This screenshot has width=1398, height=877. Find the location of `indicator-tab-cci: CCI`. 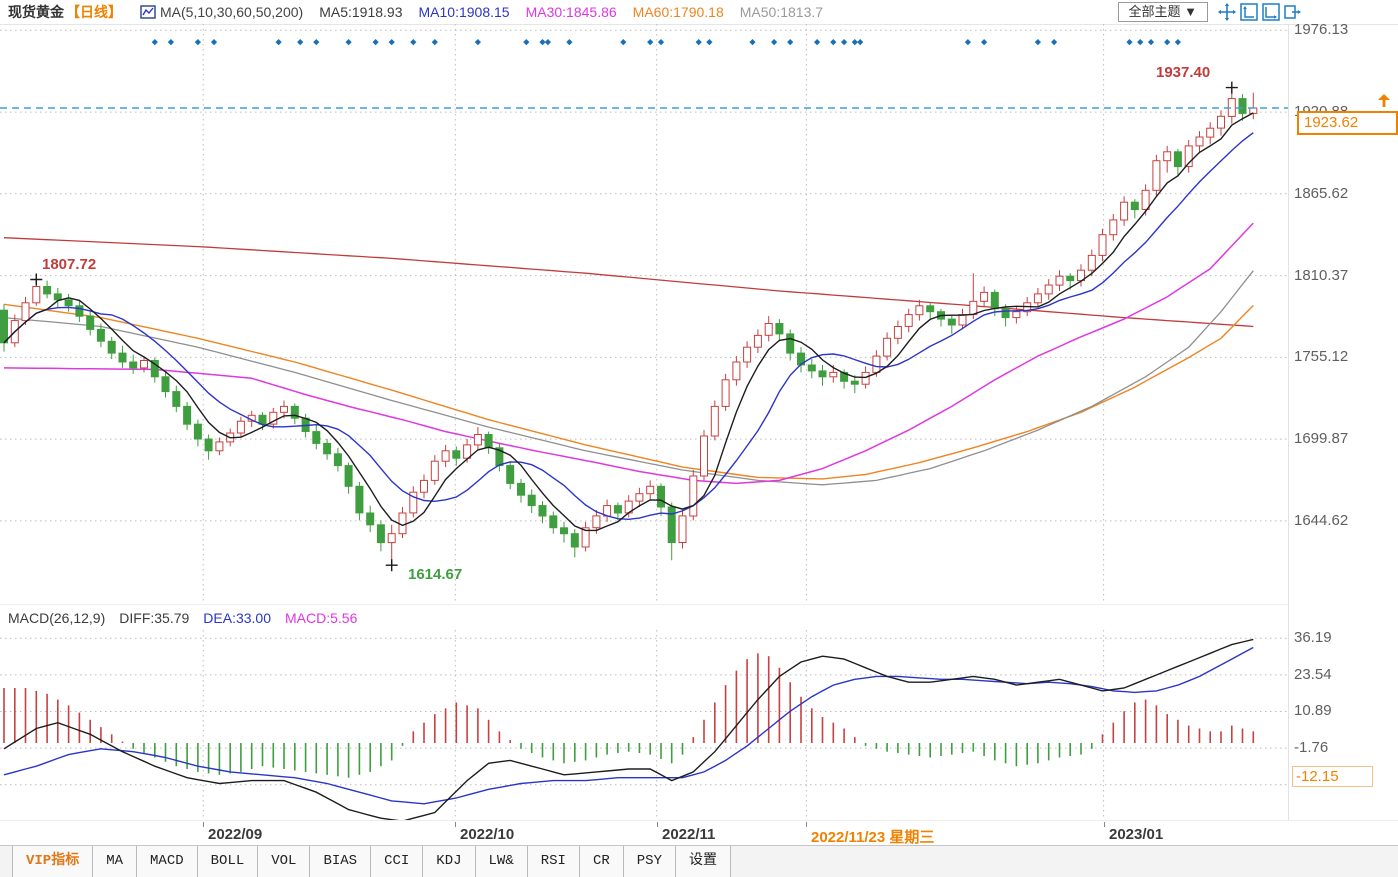

indicator-tab-cci: CCI is located at coordinates (397, 861).